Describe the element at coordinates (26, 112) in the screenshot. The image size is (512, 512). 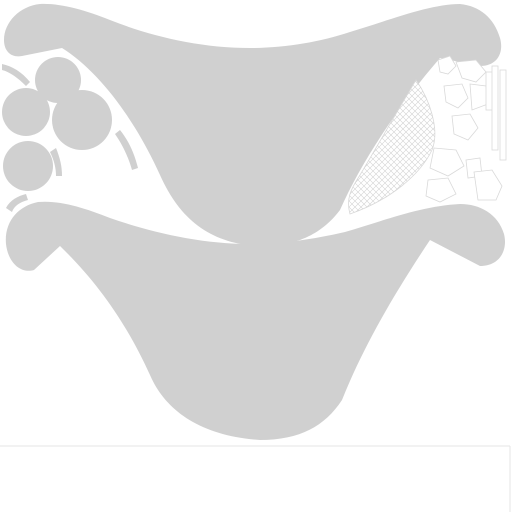
I see `circle-piece-left` at that location.